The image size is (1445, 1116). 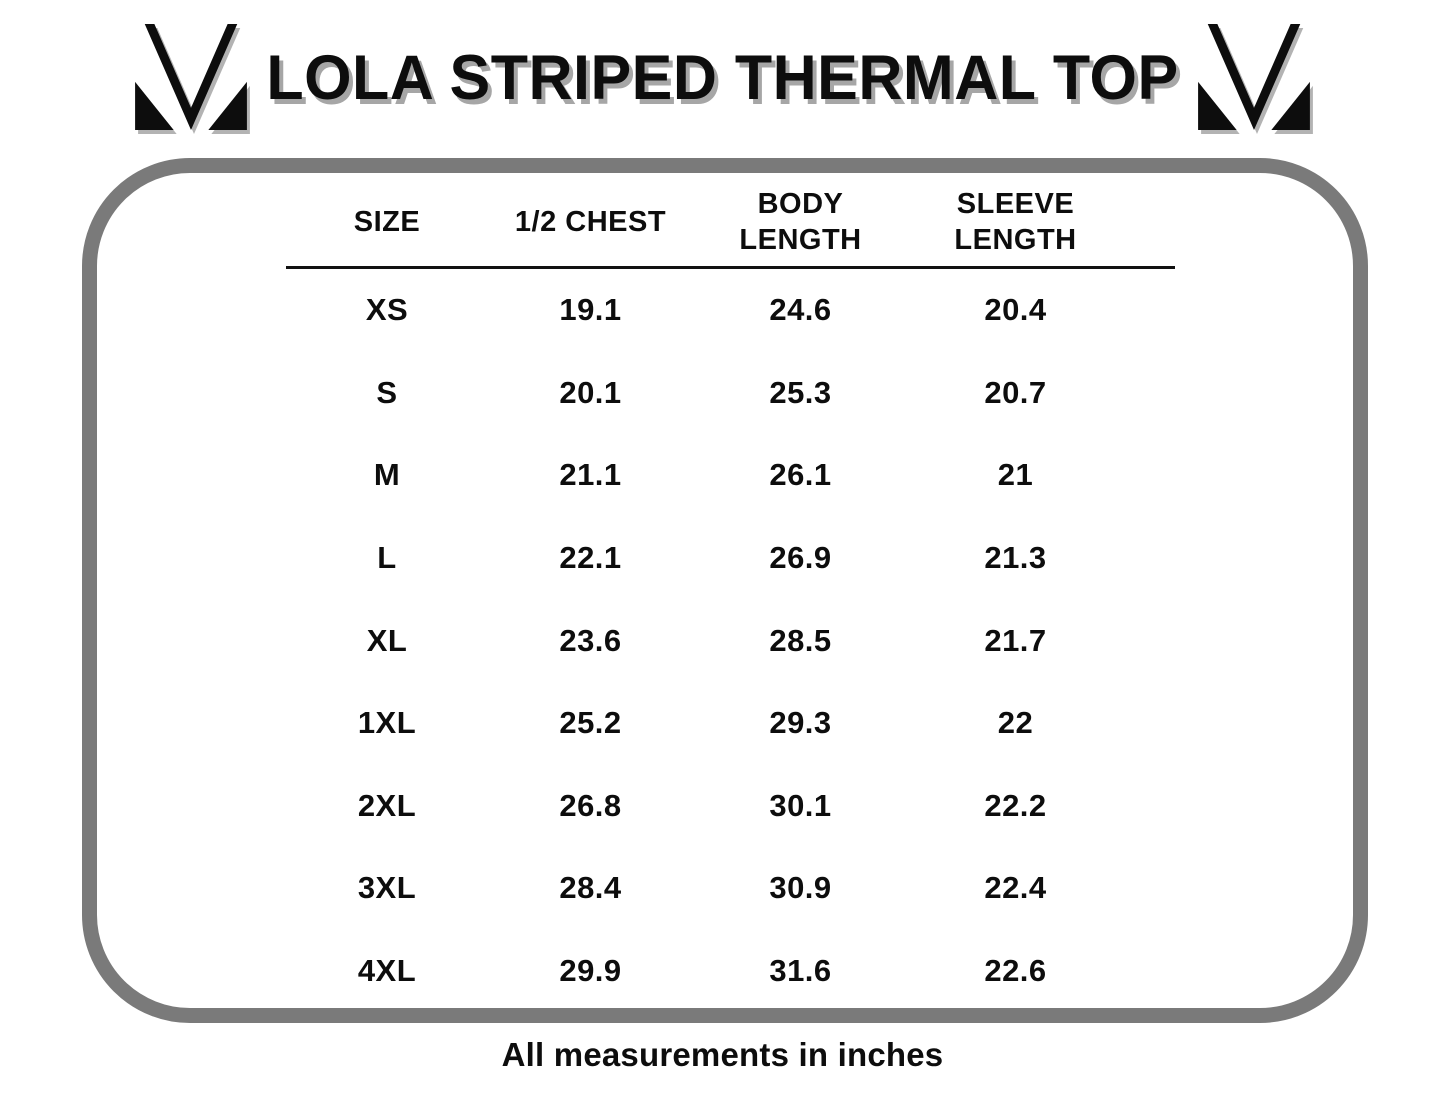 I want to click on body-length-cell: 29.3, so click(x=800, y=723).